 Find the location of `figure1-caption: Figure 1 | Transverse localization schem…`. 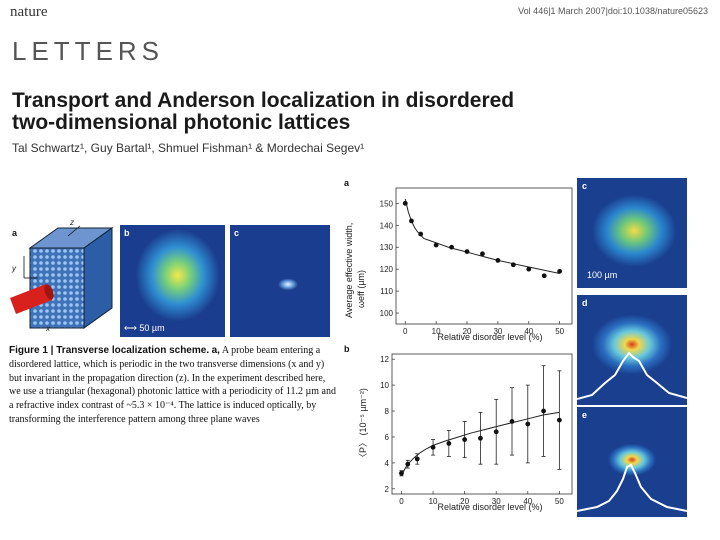

figure1-caption: Figure 1 | Transverse localization schem… is located at coordinates (174, 385).